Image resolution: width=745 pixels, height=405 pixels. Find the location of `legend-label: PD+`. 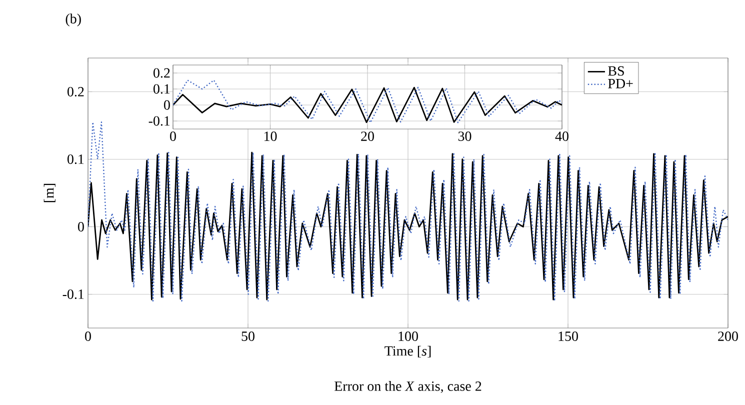

legend-label: PD+ is located at coordinates (620, 83).